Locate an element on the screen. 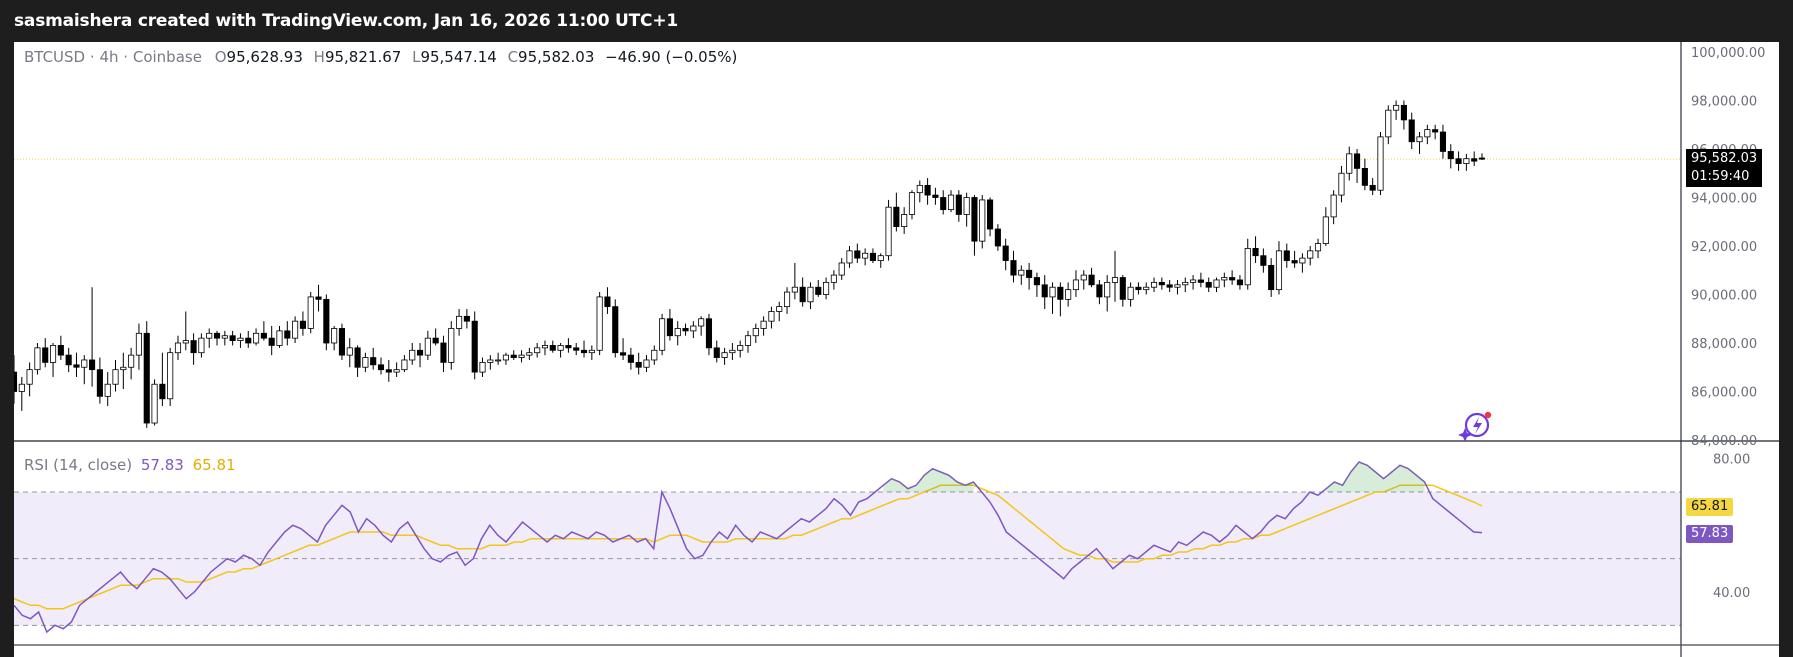  rsi-indicator-name: RSI (14, close) is located at coordinates (78, 465).